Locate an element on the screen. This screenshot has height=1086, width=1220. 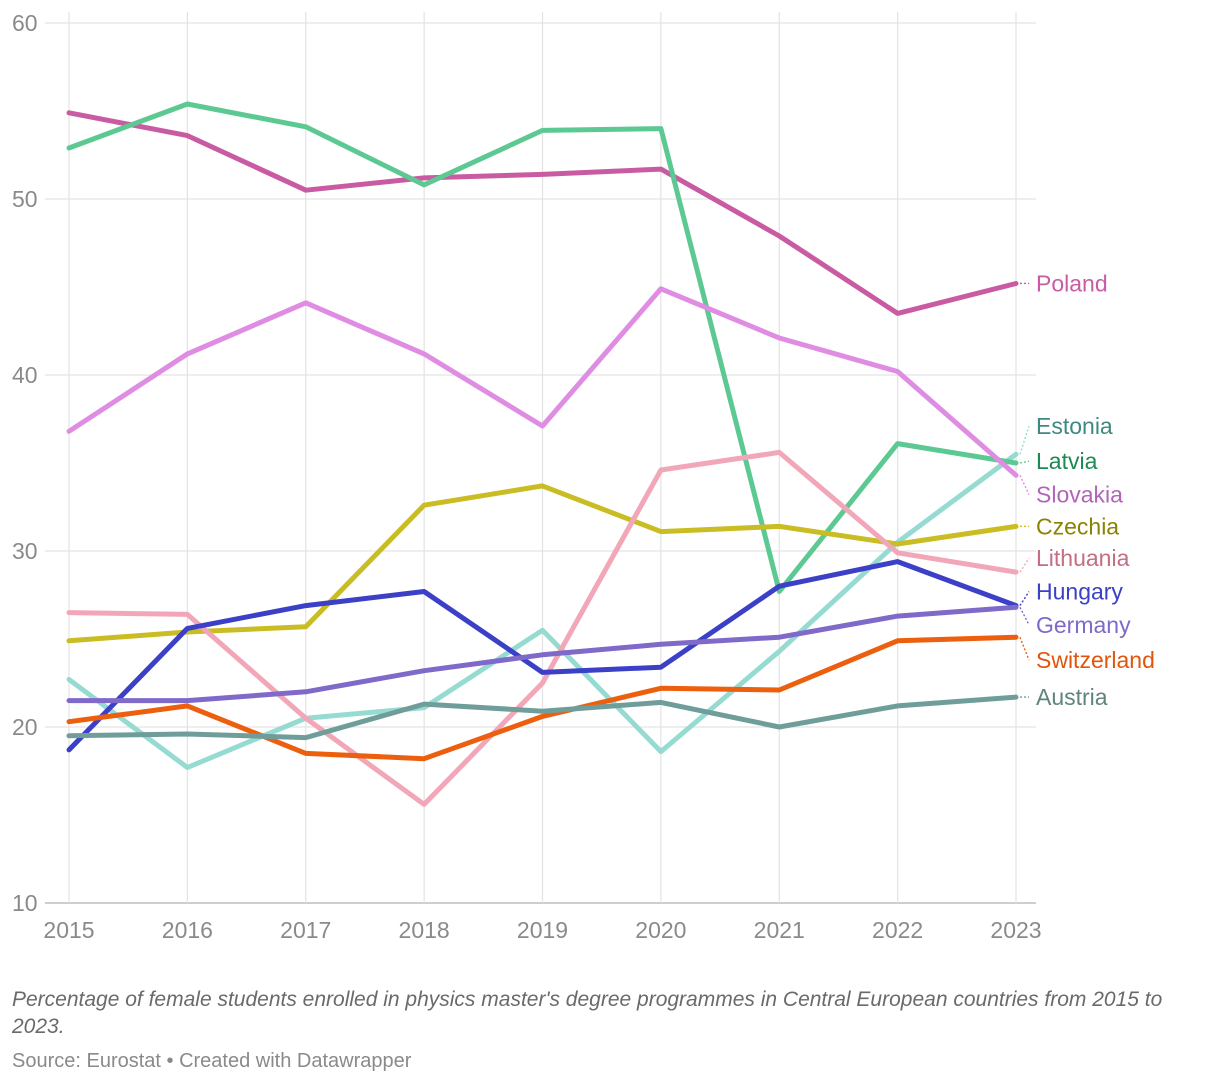
label-connector-germany is located at coordinates (1024, 616).